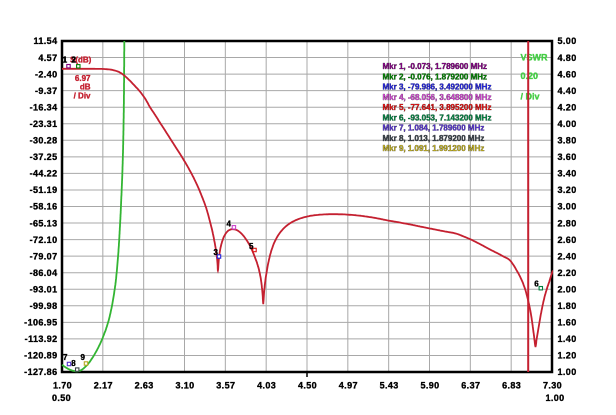  Describe the element at coordinates (567, 41) in the screenshot. I see `svg-text: 5.00` at that location.